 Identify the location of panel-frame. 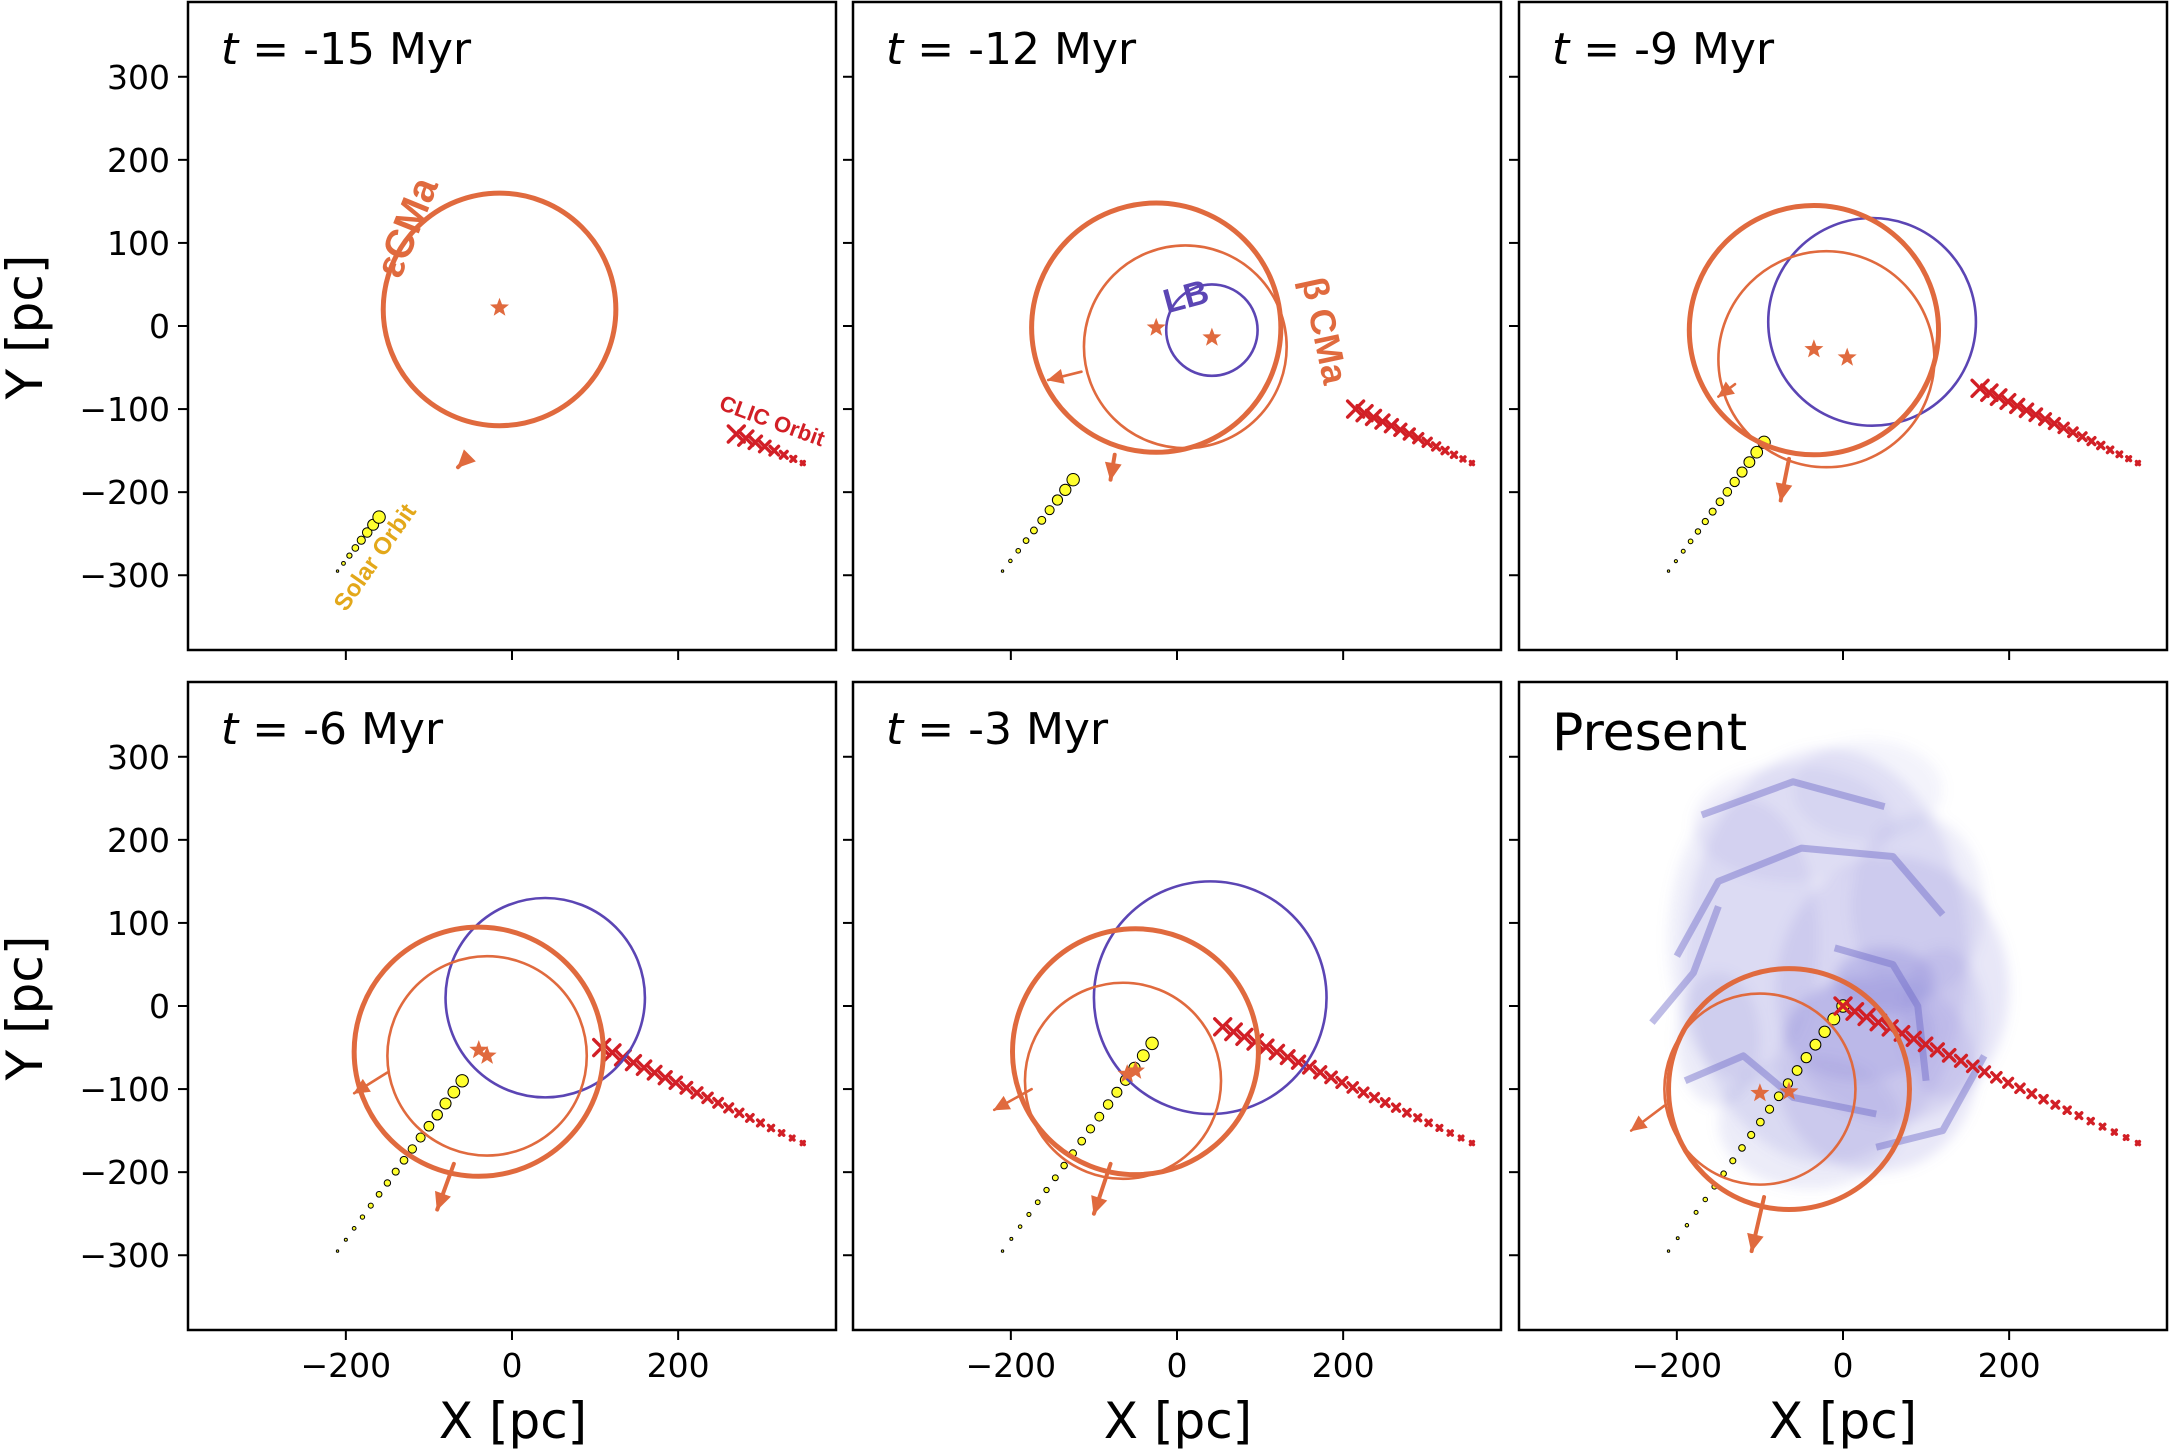
(1177, 326).